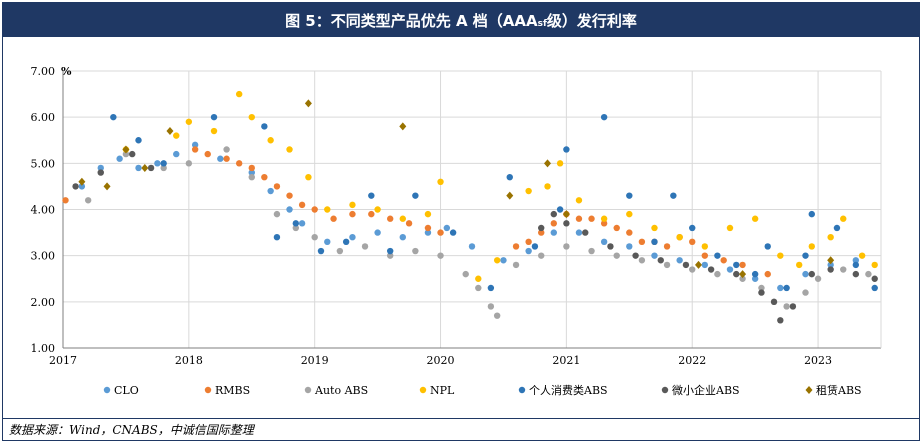  I want to click on title-prefix: 图 5：不同类型产品优先 A 档（AAA, so click(411, 20).